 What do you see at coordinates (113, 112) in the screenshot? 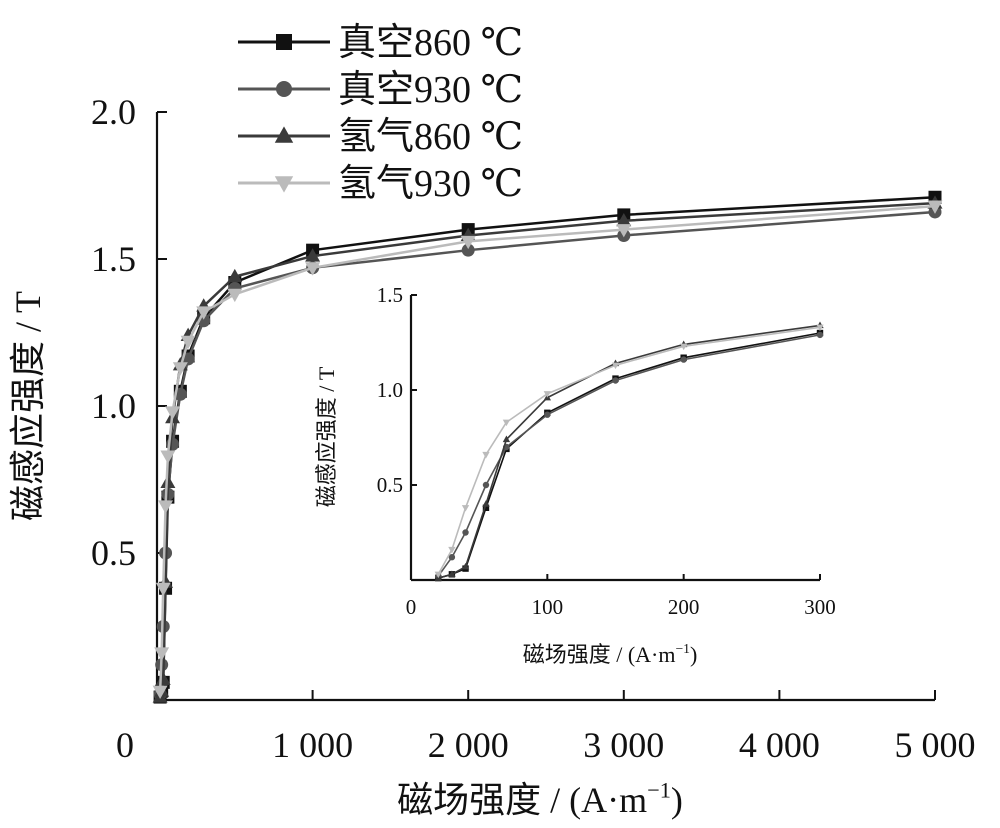
I see `main-y-tick-label: 2.0` at bounding box center [113, 112].